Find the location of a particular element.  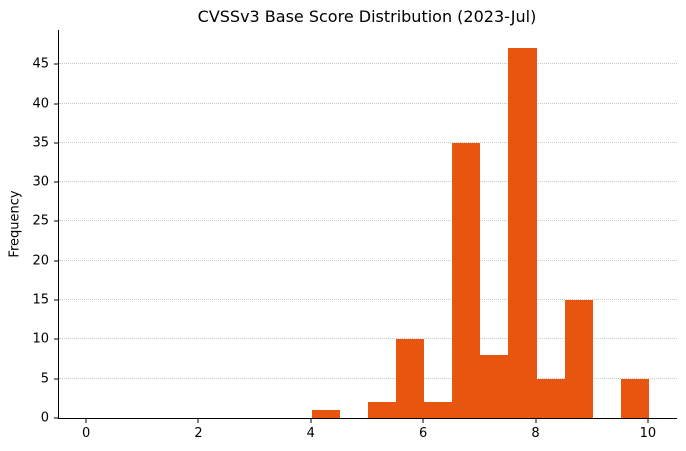

y-axis-ticks: 0 5 10 15 20 25 30 35 40 45 is located at coordinates (29, 228).